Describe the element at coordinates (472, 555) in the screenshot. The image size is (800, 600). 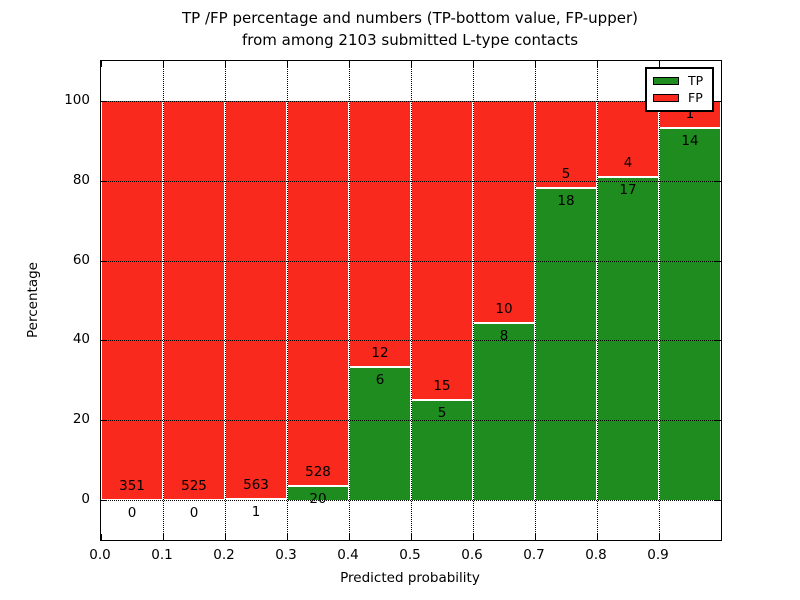
I see `x-tick-label: 0.6` at that location.